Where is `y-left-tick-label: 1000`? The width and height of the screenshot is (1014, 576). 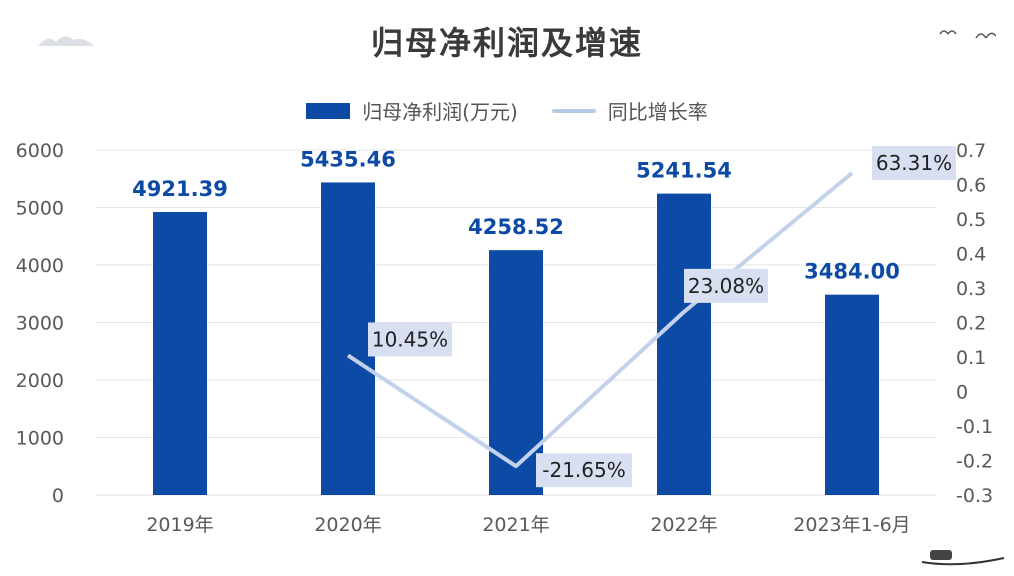 y-left-tick-label: 1000 is located at coordinates (40, 439).